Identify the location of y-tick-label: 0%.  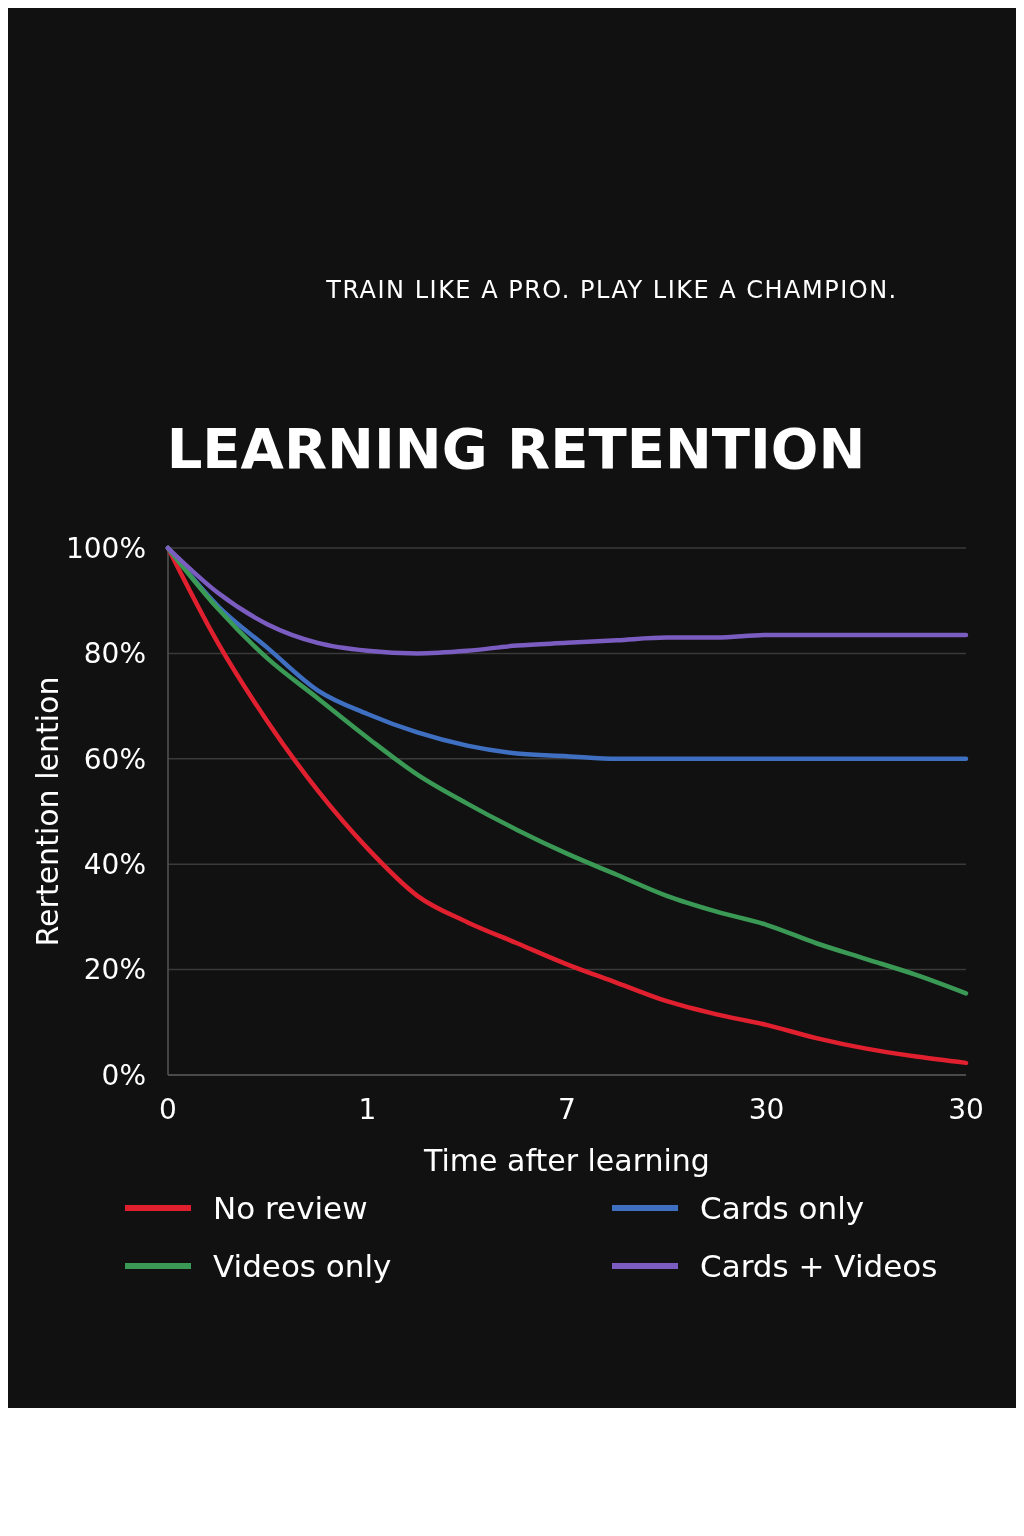
(123, 1075).